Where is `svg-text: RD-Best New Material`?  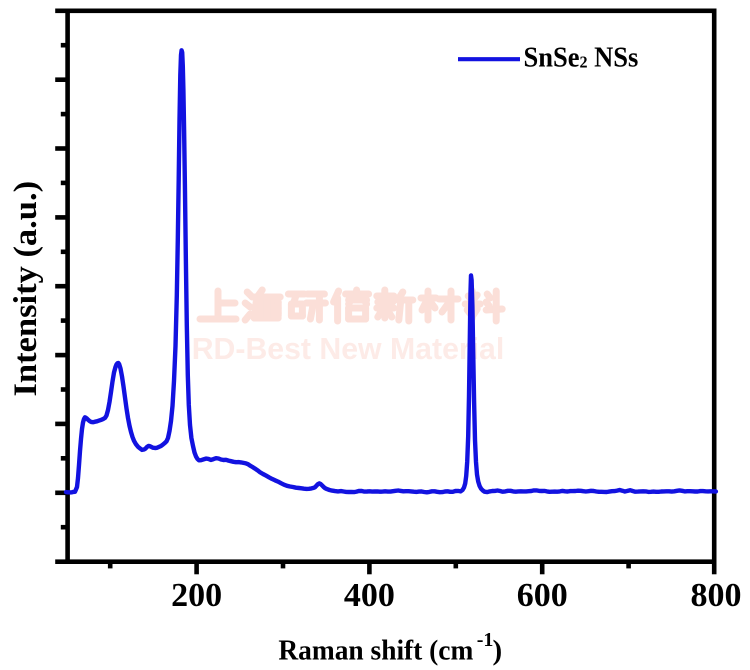 svg-text: RD-Best New Material is located at coordinates (348, 348).